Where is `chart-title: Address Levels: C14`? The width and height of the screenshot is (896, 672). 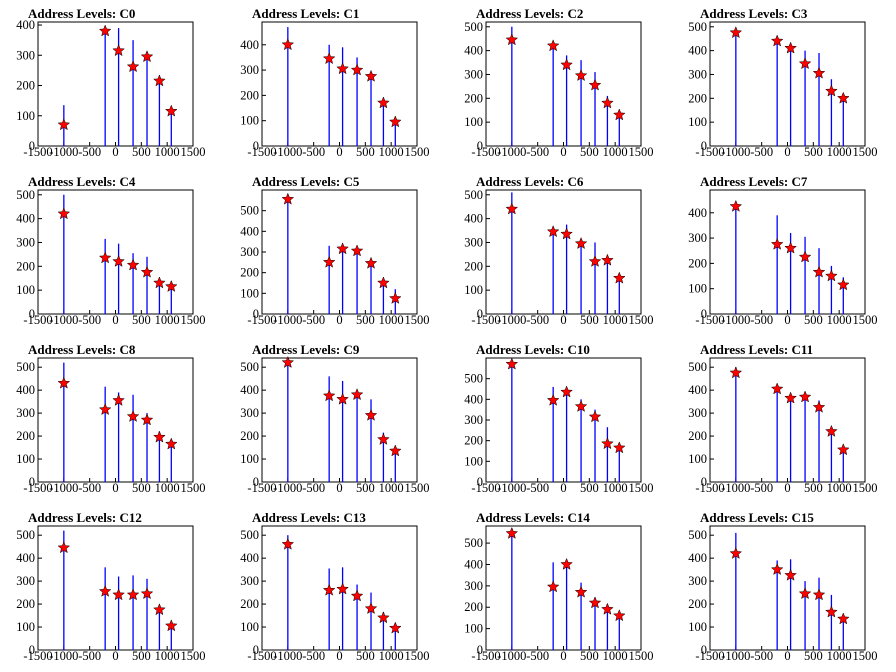 chart-title: Address Levels: C14 is located at coordinates (533, 517).